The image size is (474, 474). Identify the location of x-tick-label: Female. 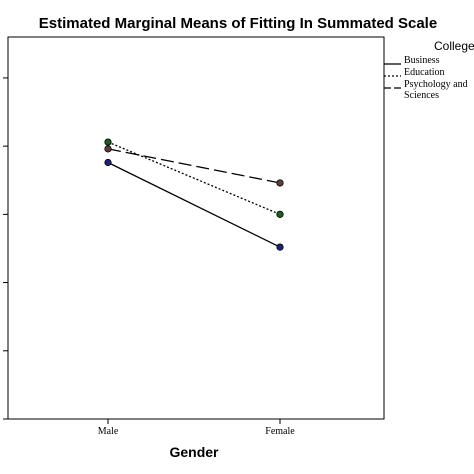
(280, 431).